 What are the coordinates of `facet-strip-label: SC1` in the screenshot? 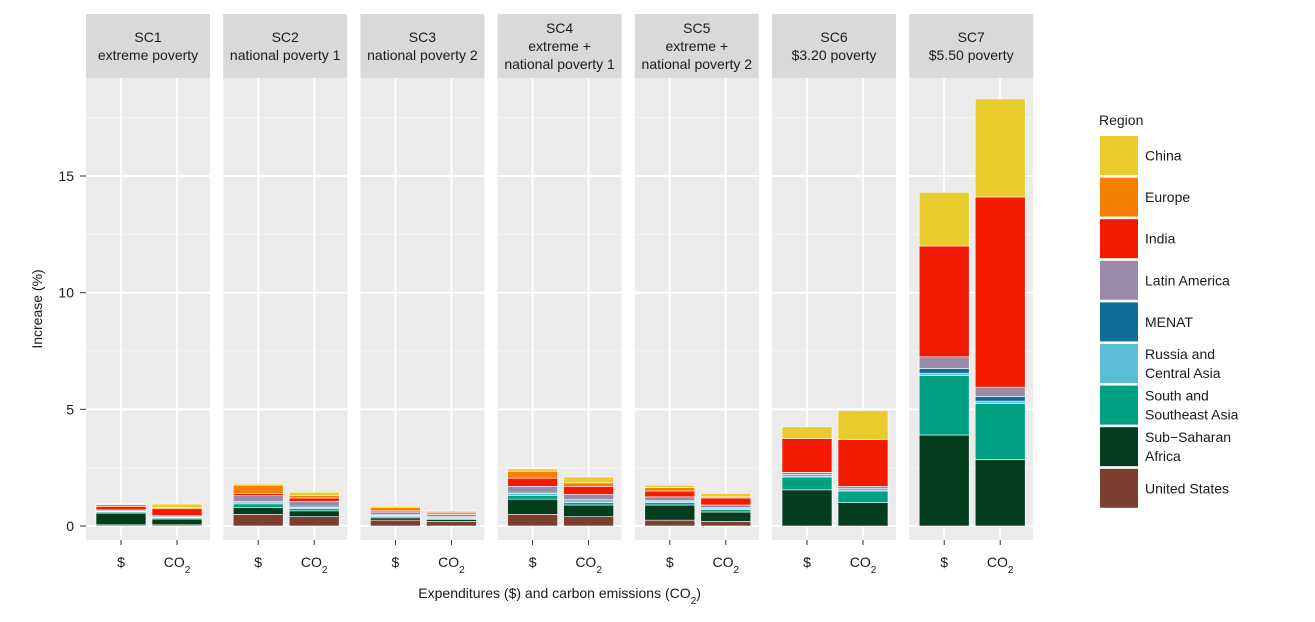 It's located at (147, 37).